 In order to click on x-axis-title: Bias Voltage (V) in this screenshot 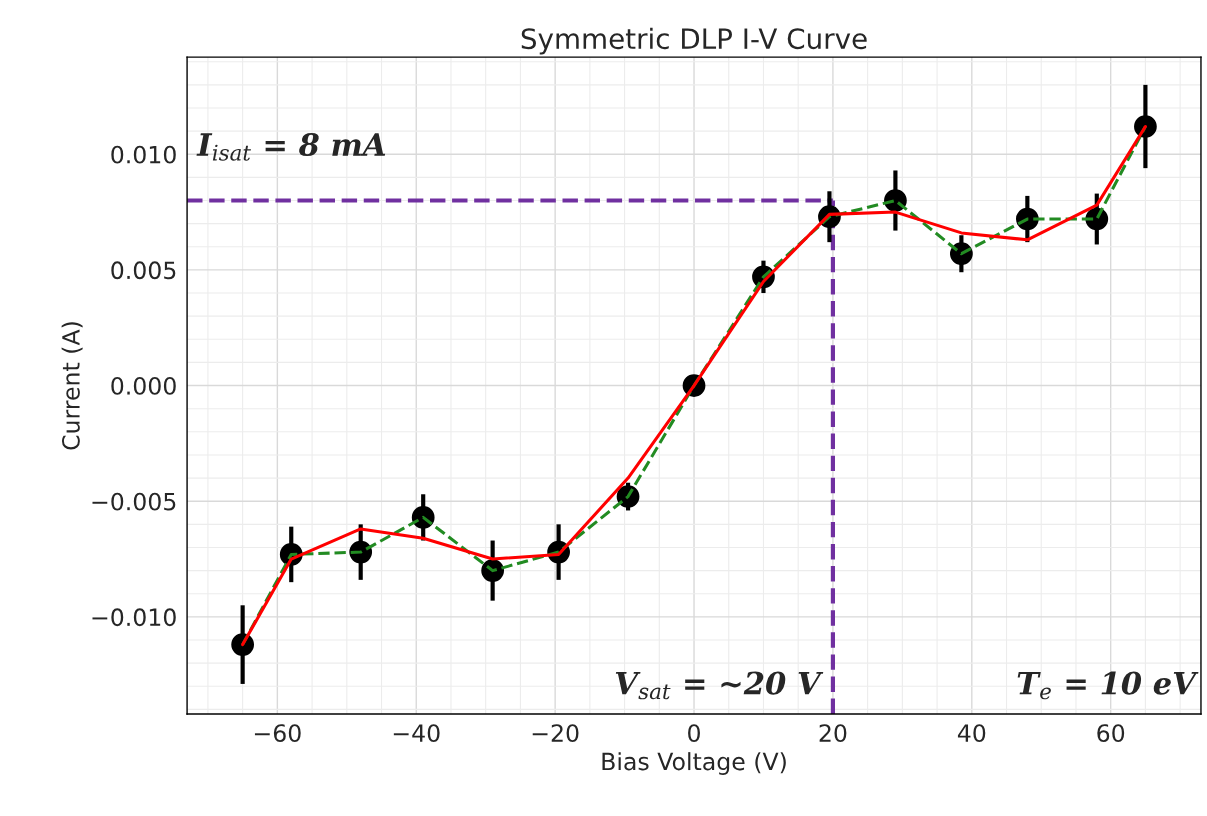, I will do `click(694, 763)`.